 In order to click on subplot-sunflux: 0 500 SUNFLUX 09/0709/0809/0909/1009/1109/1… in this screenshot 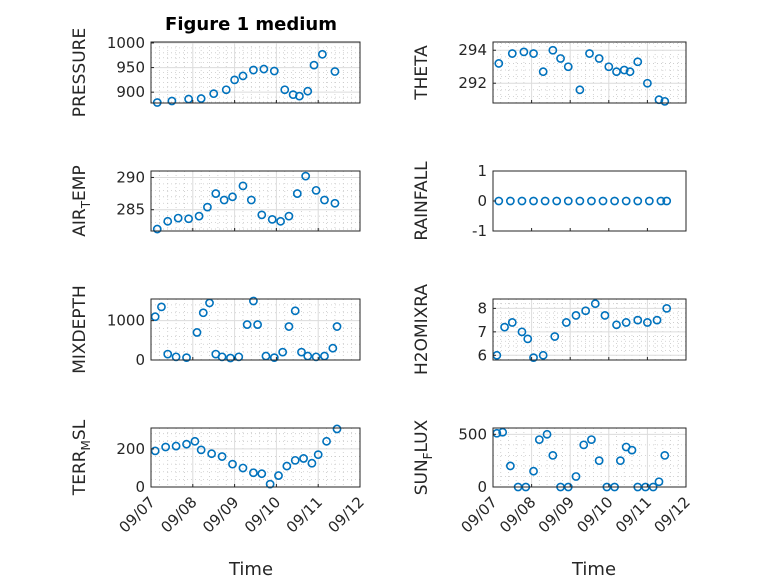, I will do `click(553, 477)`.